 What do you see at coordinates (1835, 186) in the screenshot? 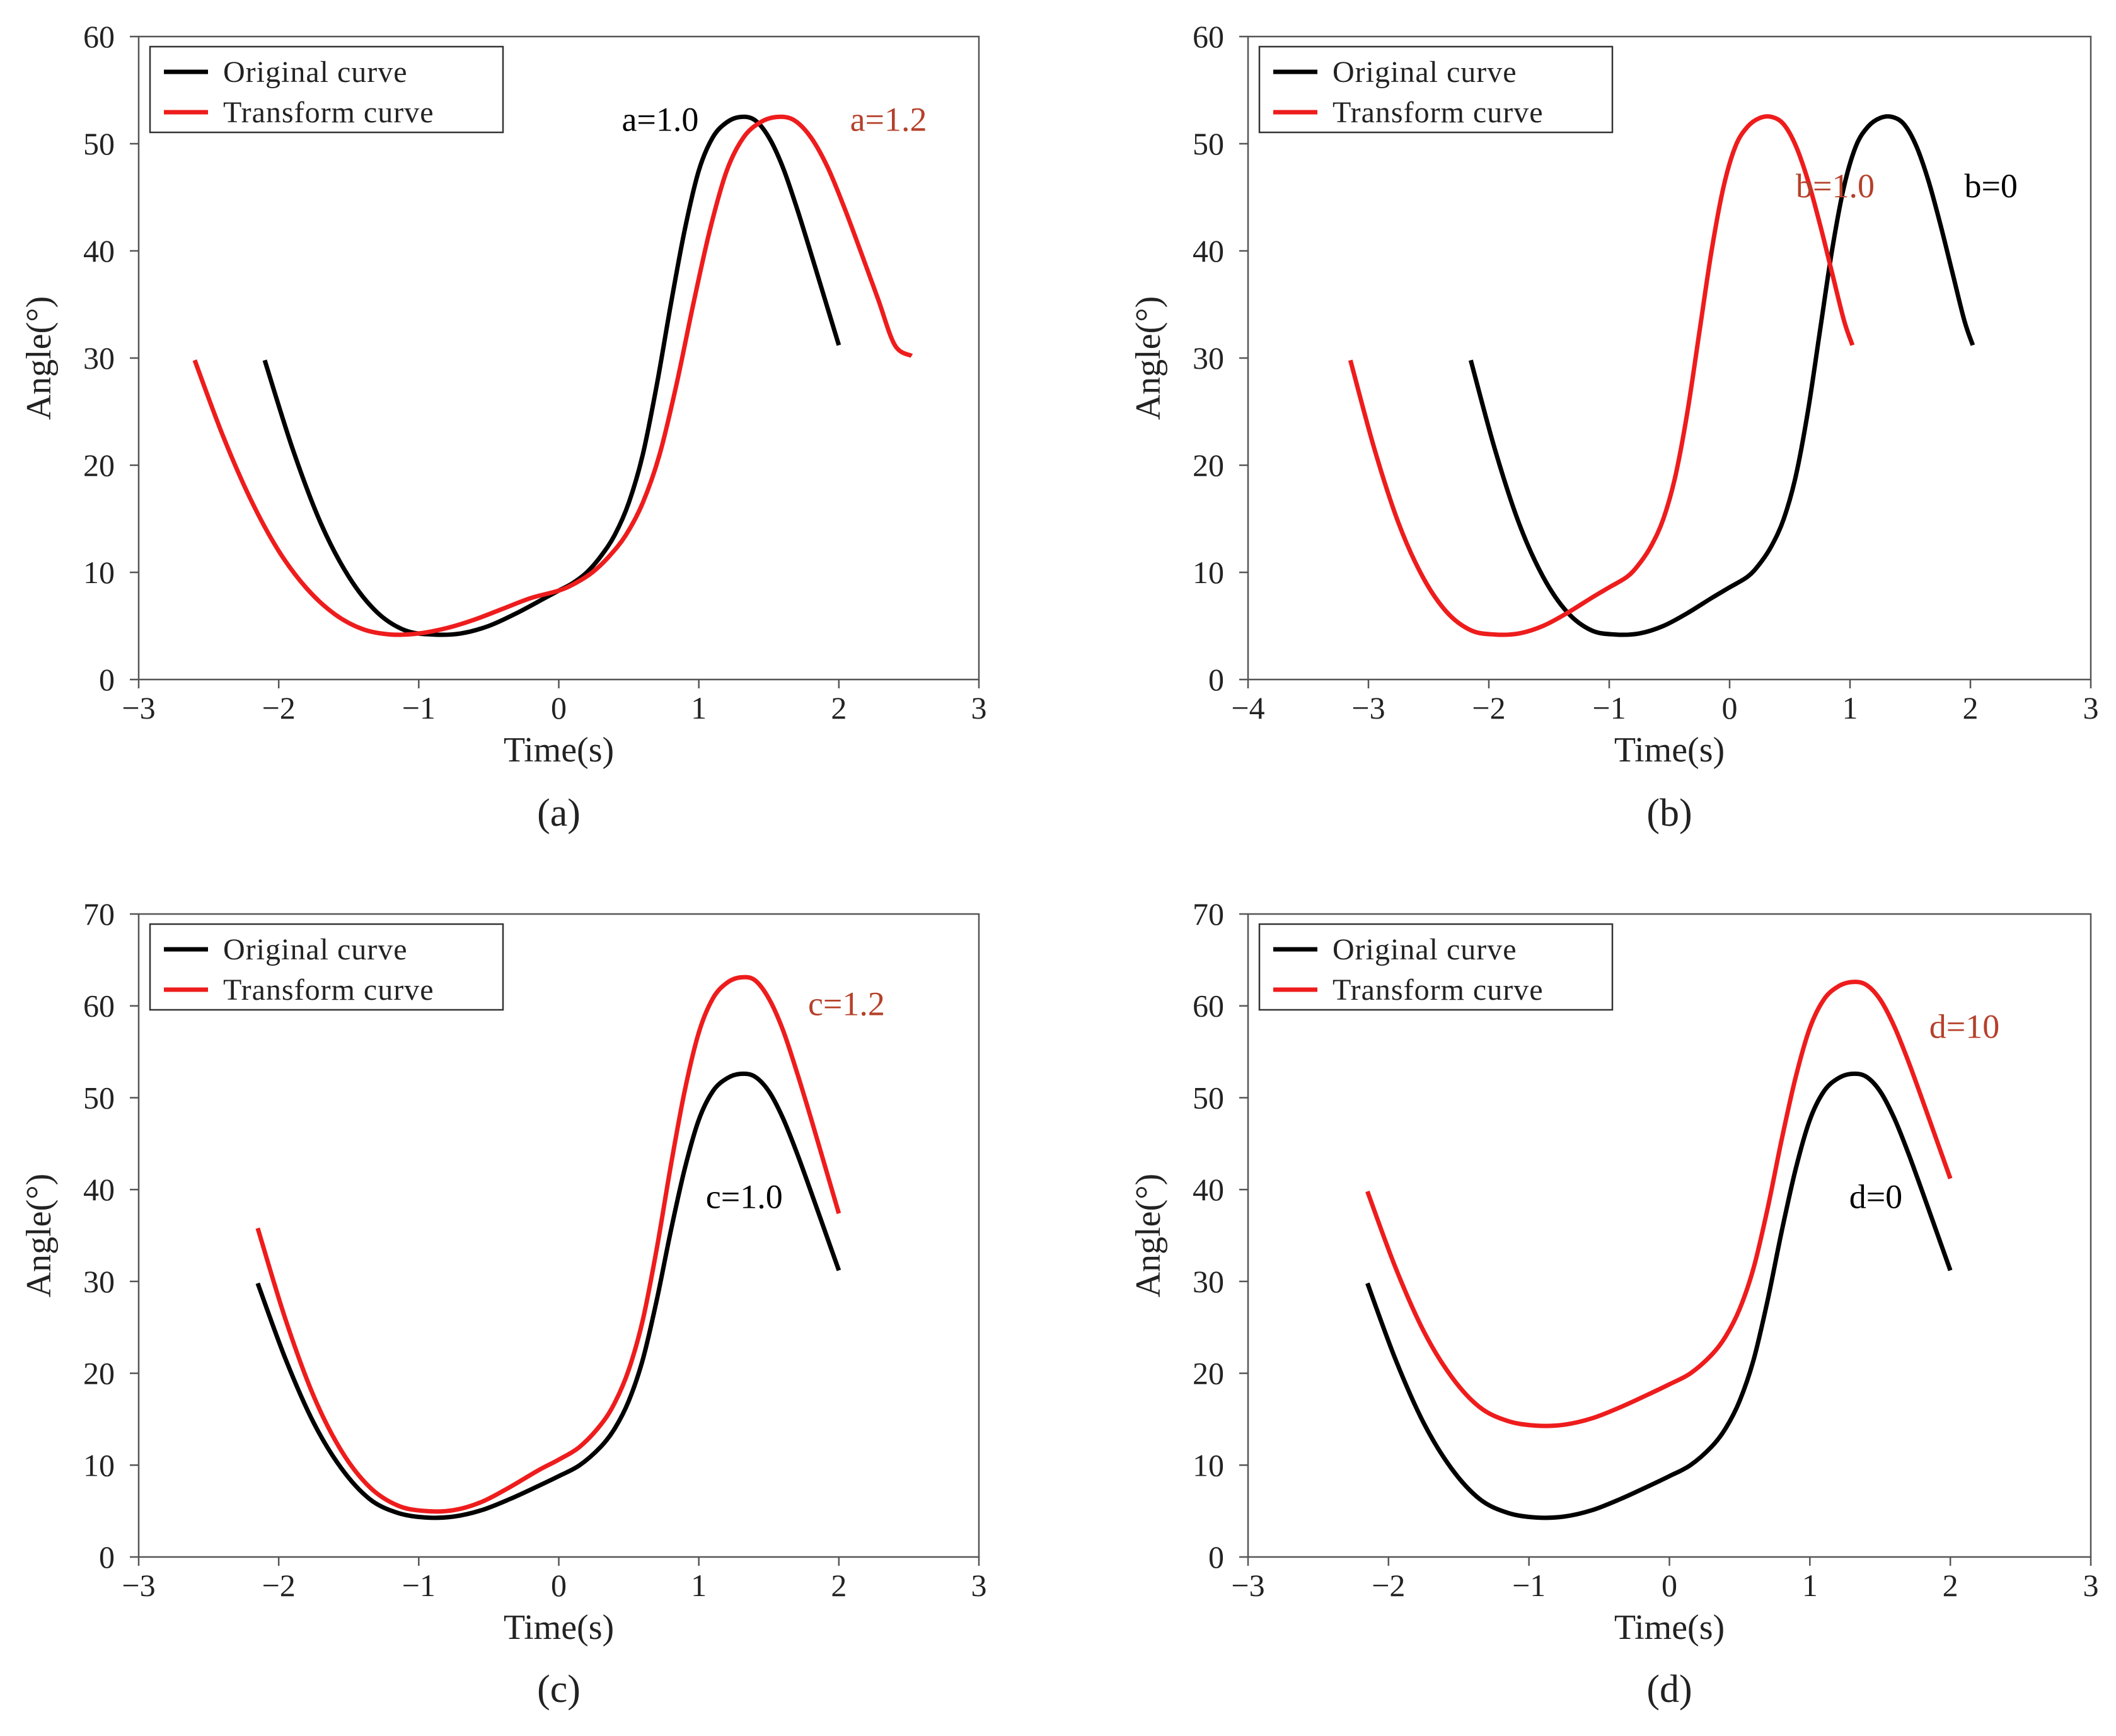
I see `annotation-label: b=1.0` at bounding box center [1835, 186].